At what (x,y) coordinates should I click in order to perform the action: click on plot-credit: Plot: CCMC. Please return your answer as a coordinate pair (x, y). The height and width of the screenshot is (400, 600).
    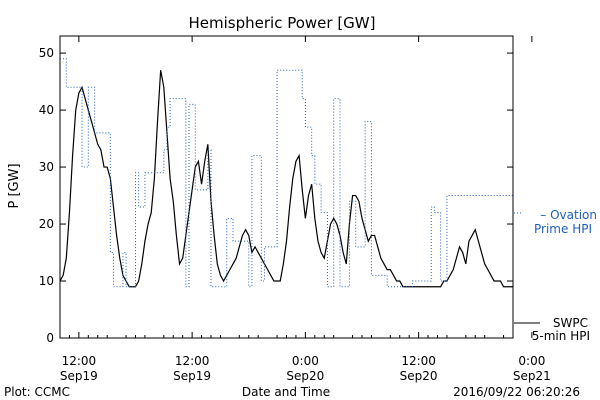
    Looking at the image, I should click on (37, 392).